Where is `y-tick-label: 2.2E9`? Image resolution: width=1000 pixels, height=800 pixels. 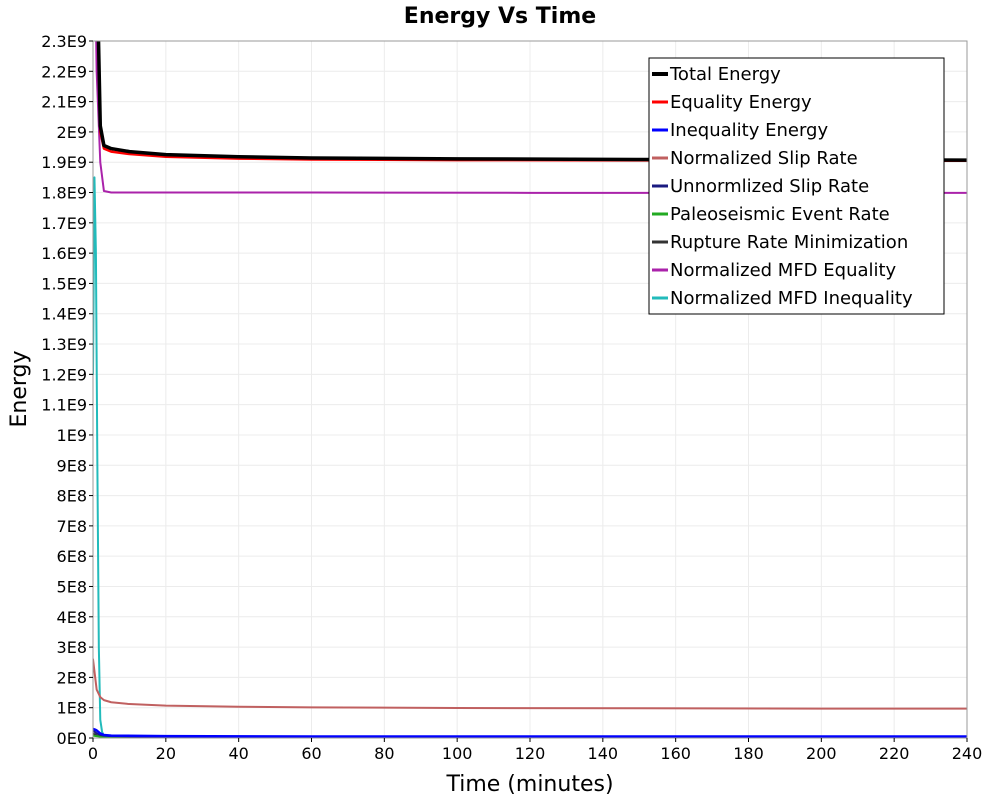
y-tick-label: 2.2E9 is located at coordinates (64, 71).